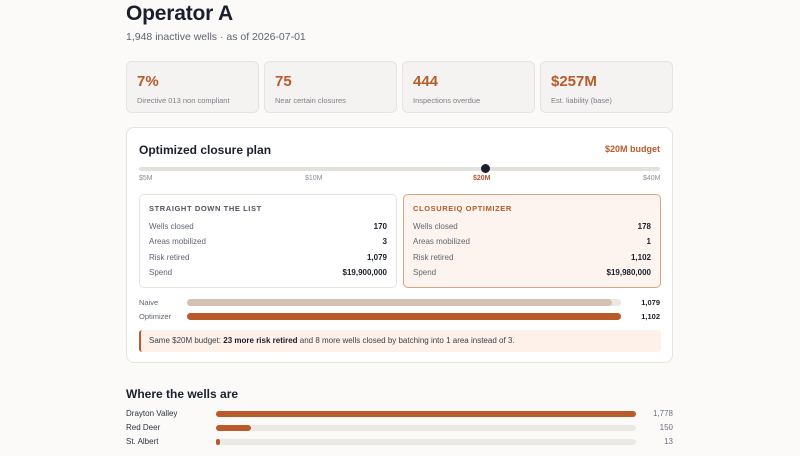 The width and height of the screenshot is (800, 456). What do you see at coordinates (644, 226) in the screenshot?
I see `stat-value: 178` at bounding box center [644, 226].